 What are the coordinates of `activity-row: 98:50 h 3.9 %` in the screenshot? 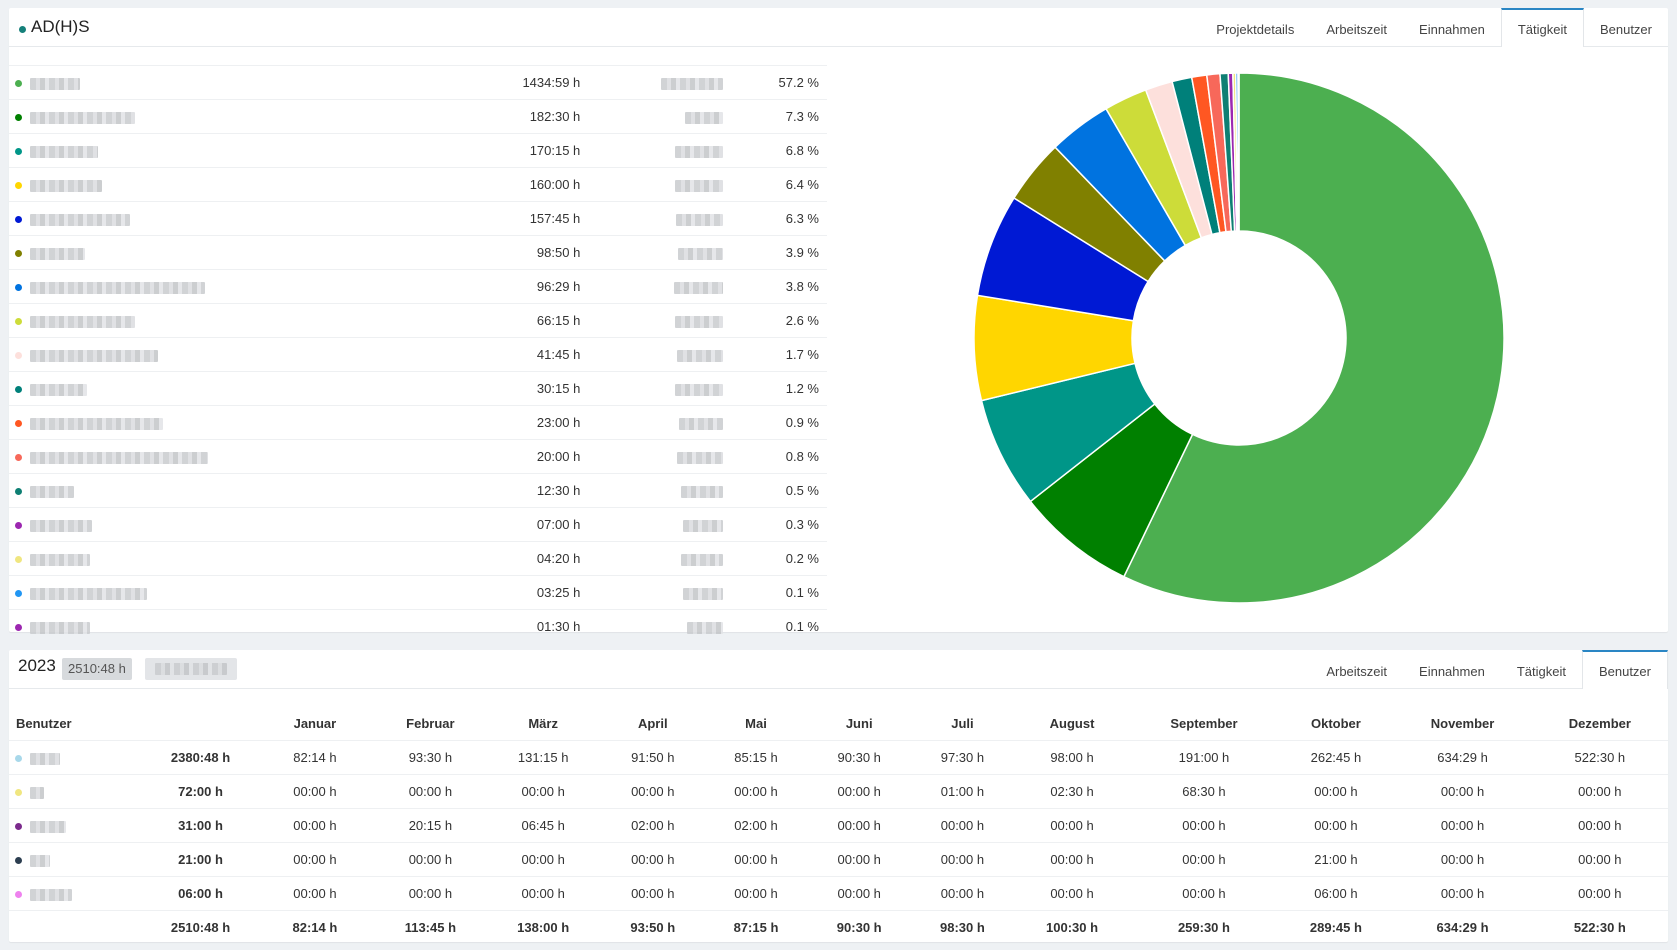 It's located at (418, 252).